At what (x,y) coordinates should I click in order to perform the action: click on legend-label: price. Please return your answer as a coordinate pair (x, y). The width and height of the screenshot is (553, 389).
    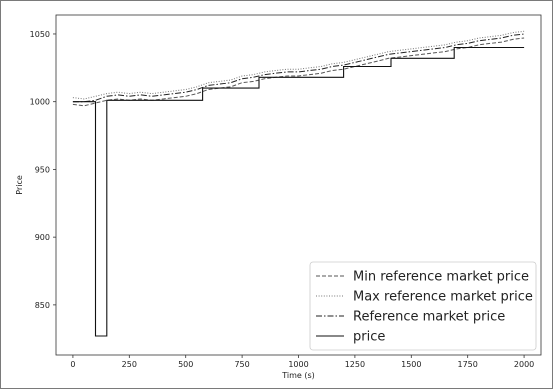
    Looking at the image, I should click on (369, 337).